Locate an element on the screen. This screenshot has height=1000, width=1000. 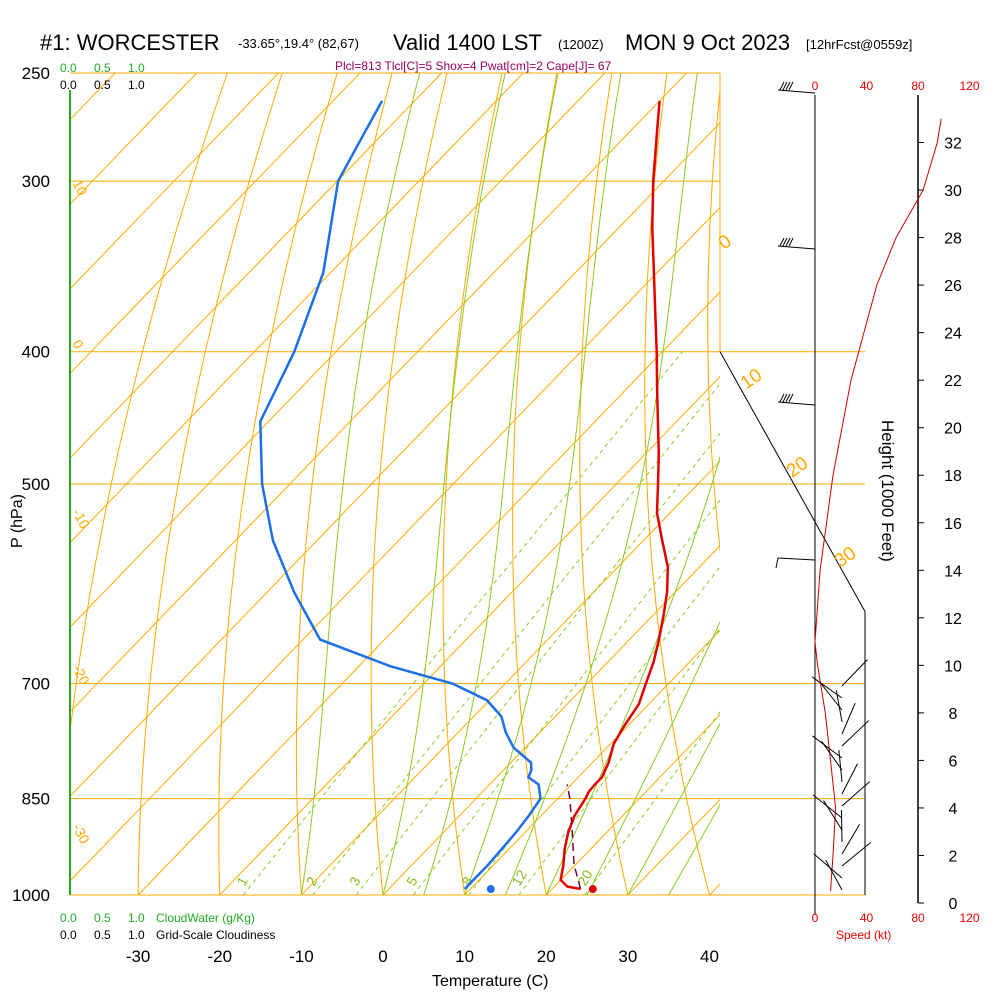
title-date: MON 9 Oct 2023 is located at coordinates (707, 42).